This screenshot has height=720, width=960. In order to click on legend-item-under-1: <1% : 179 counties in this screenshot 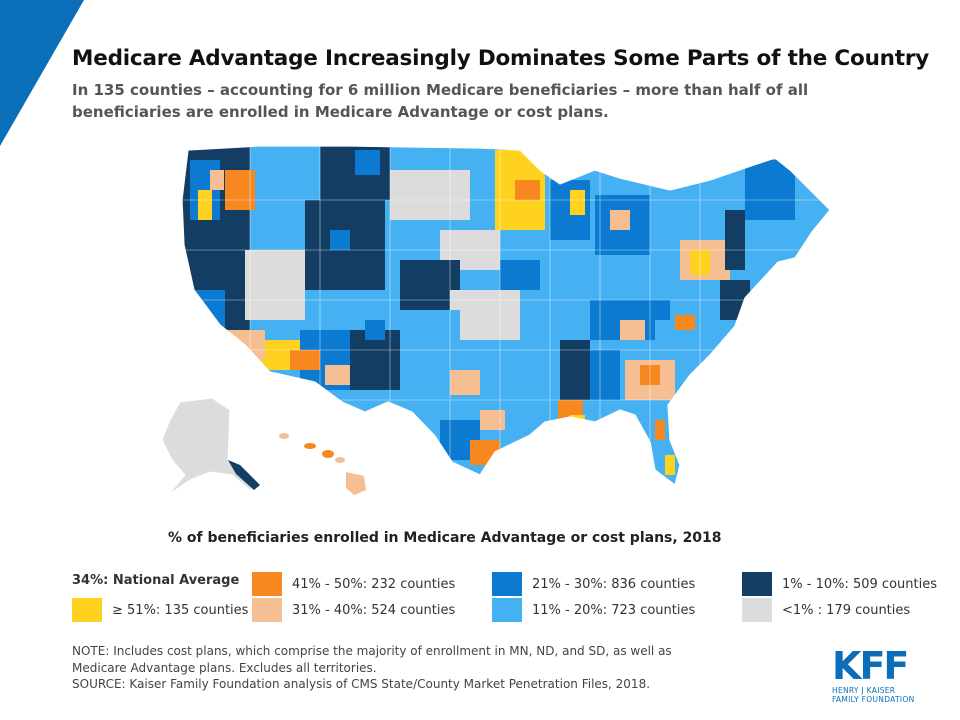, I will do `click(826, 610)`.